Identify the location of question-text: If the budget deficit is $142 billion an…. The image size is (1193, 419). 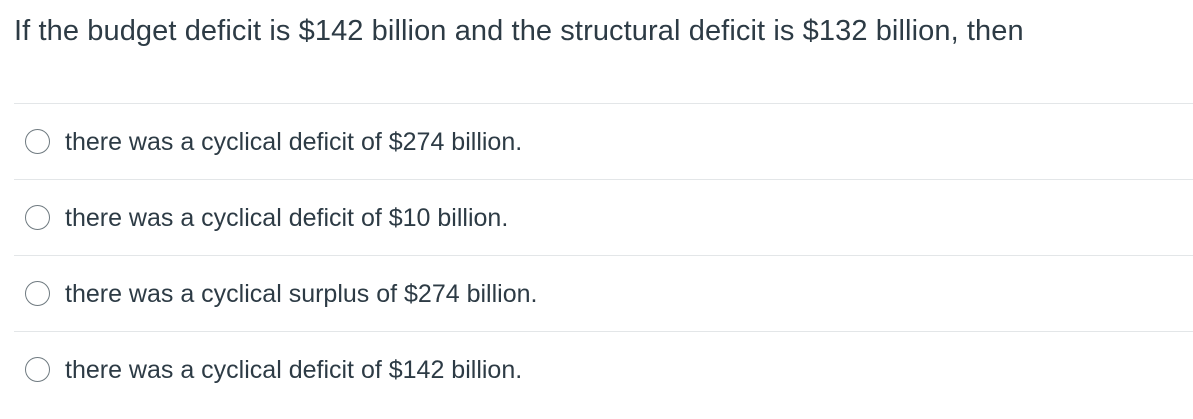
(519, 31).